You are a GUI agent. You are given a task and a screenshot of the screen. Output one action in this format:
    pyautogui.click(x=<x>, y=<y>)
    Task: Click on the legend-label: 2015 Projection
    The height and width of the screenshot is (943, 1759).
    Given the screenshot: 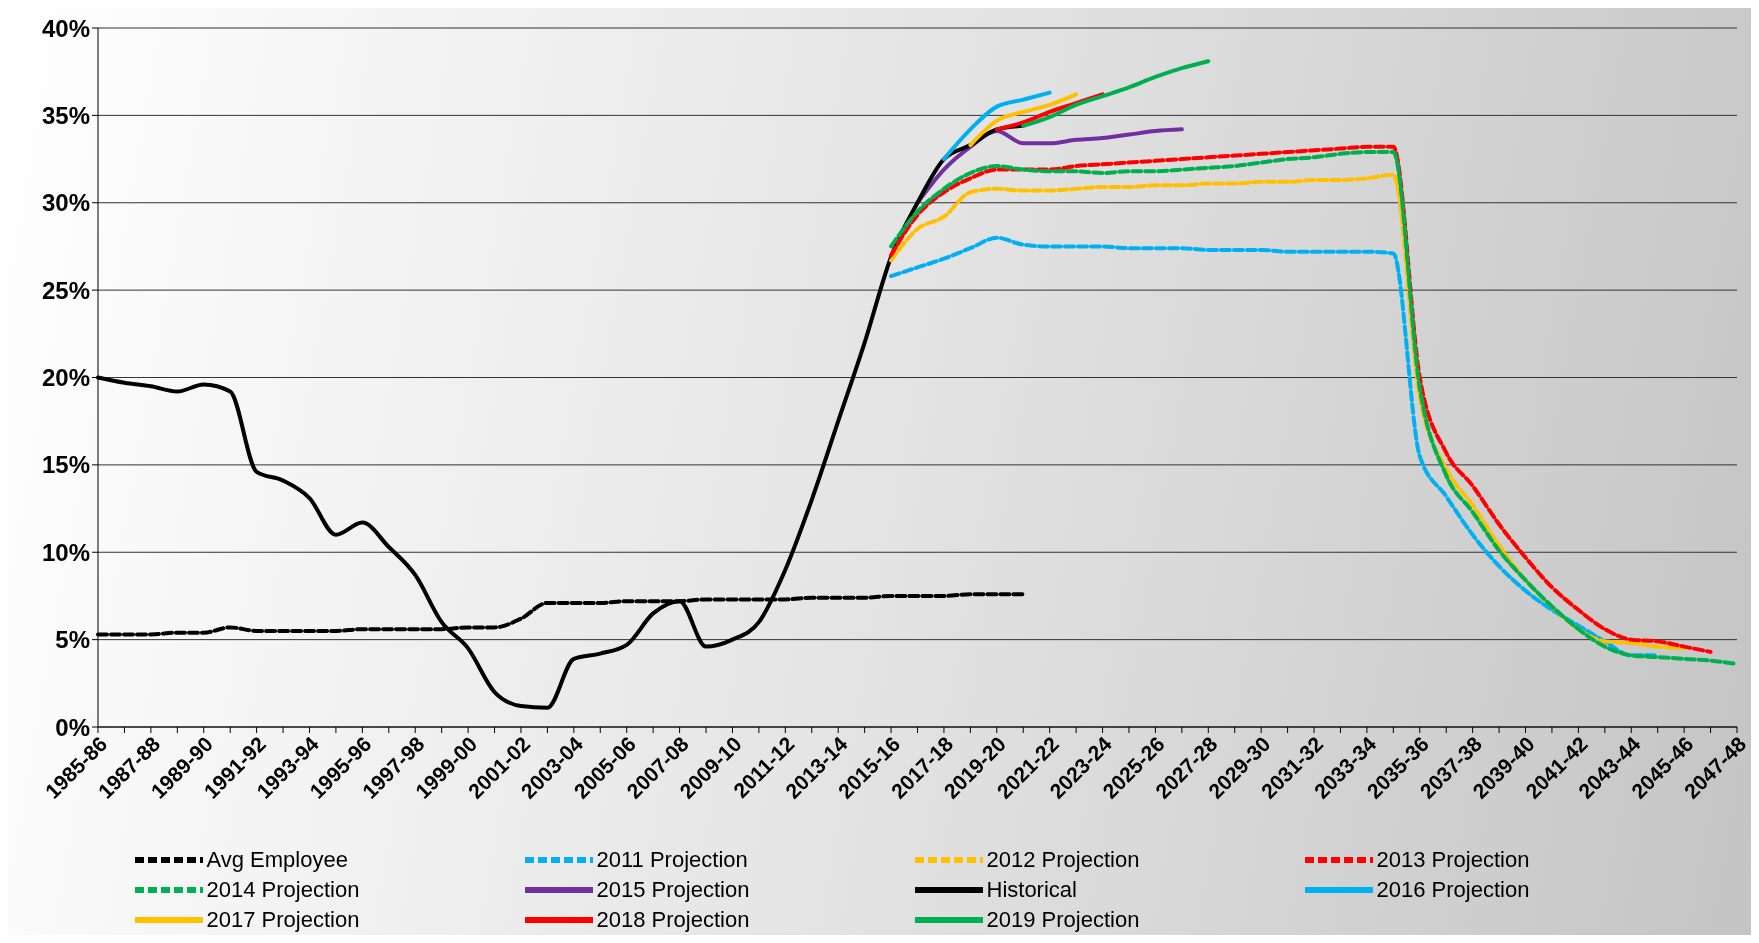 What is the action you would take?
    pyautogui.click(x=673, y=890)
    